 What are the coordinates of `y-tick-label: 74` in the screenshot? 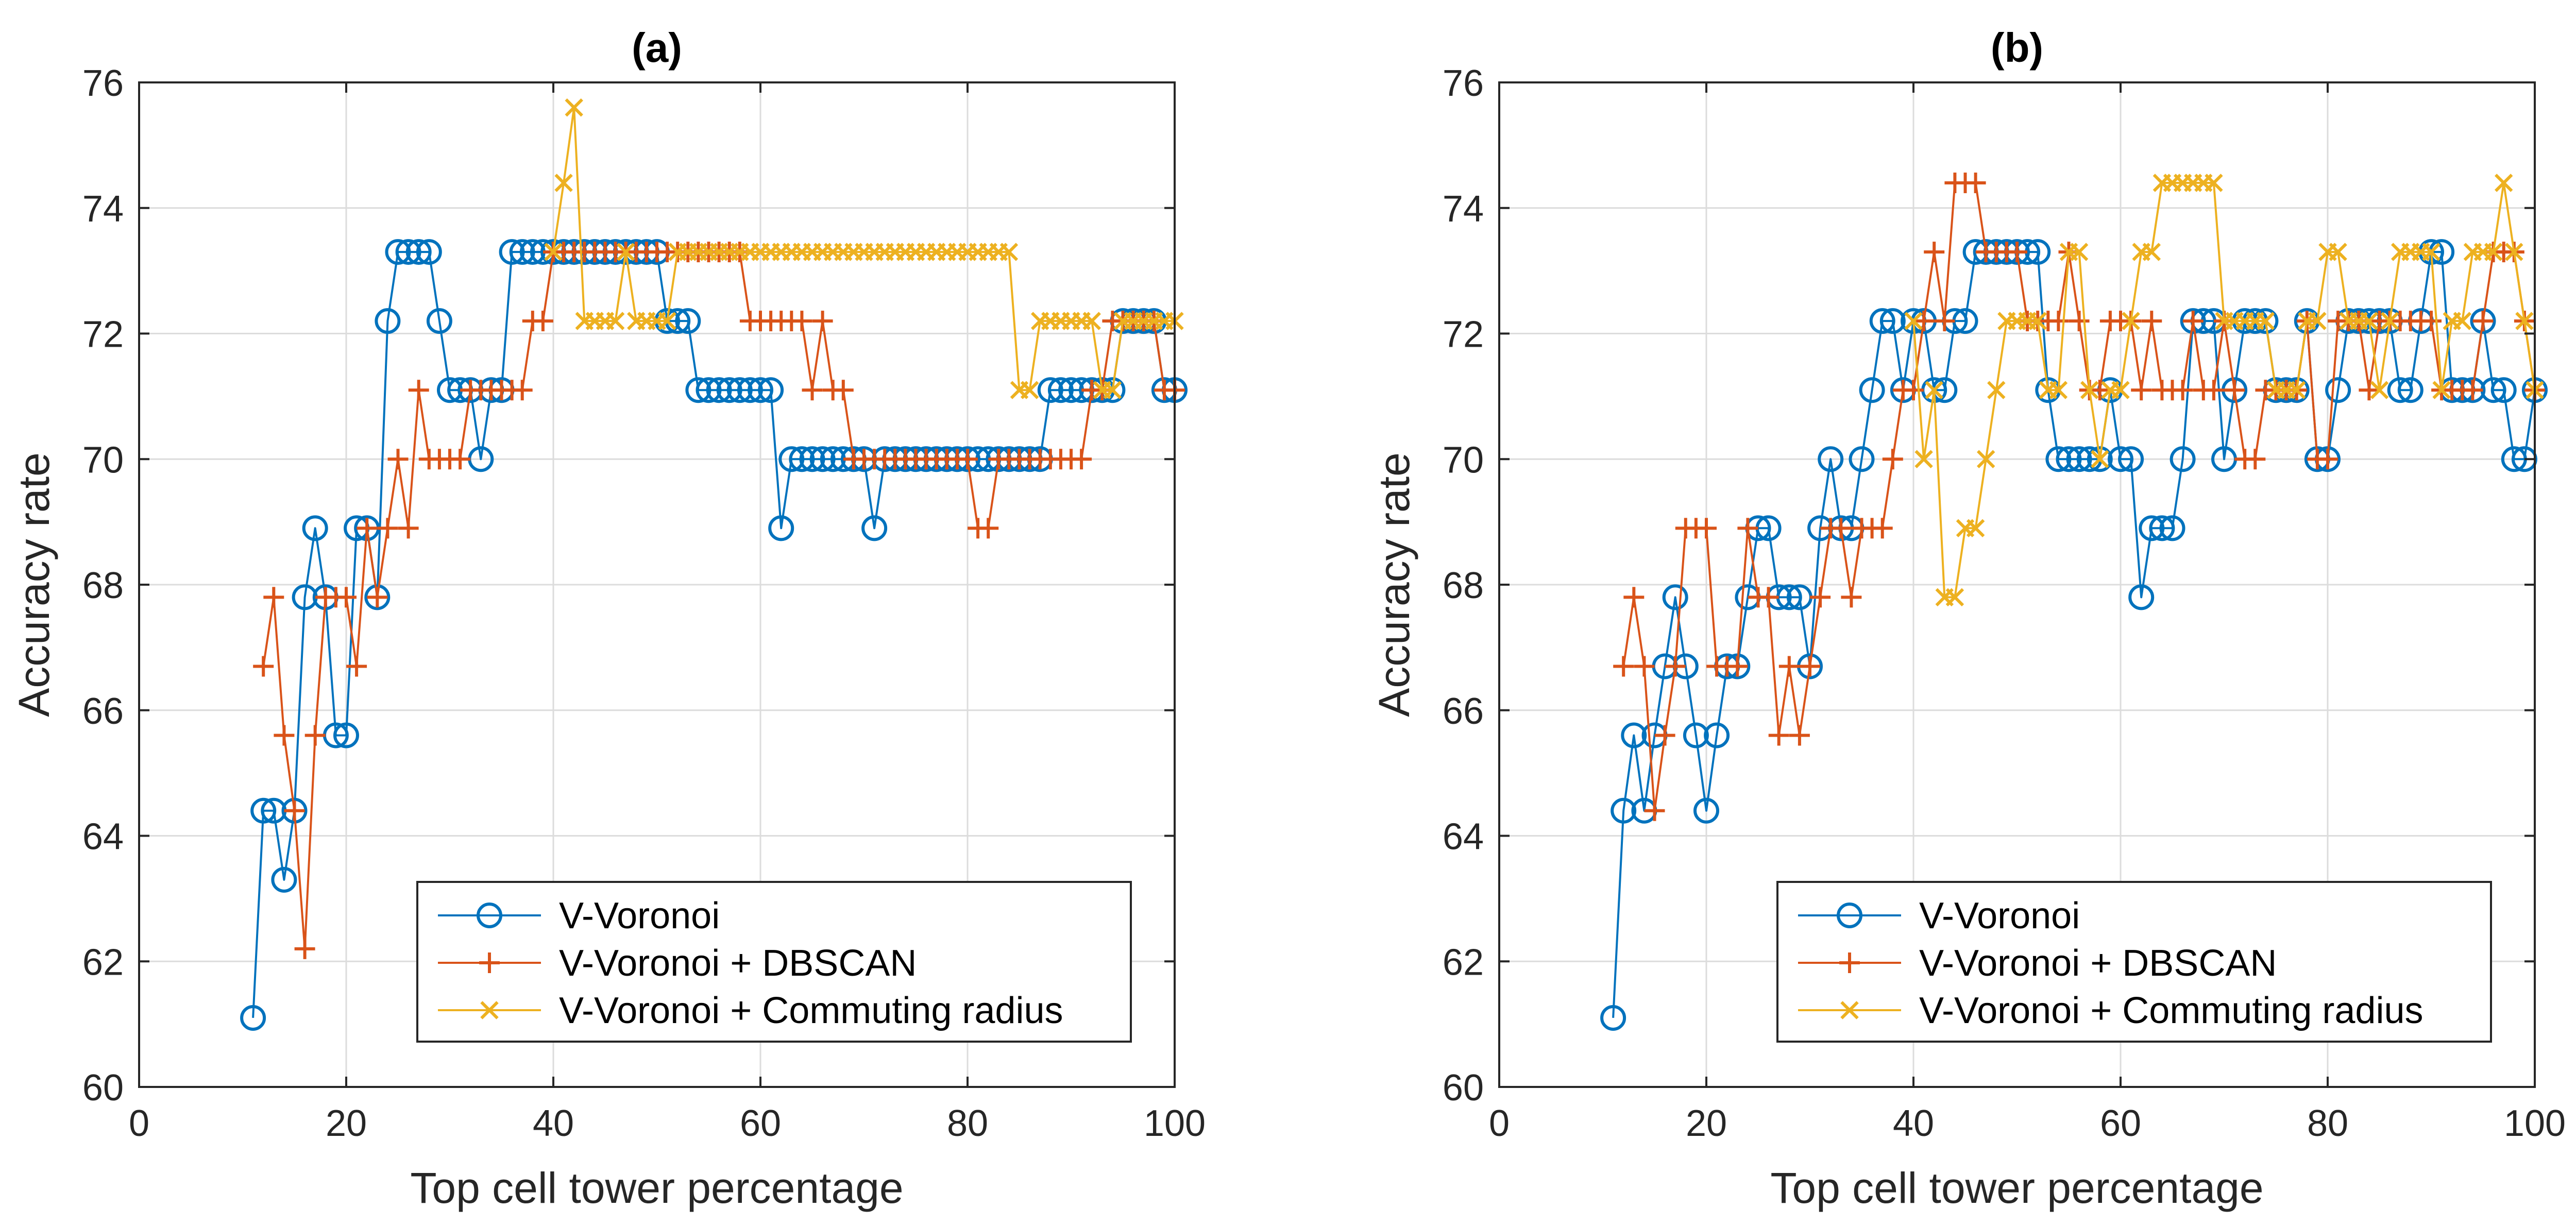 It's located at (103, 209).